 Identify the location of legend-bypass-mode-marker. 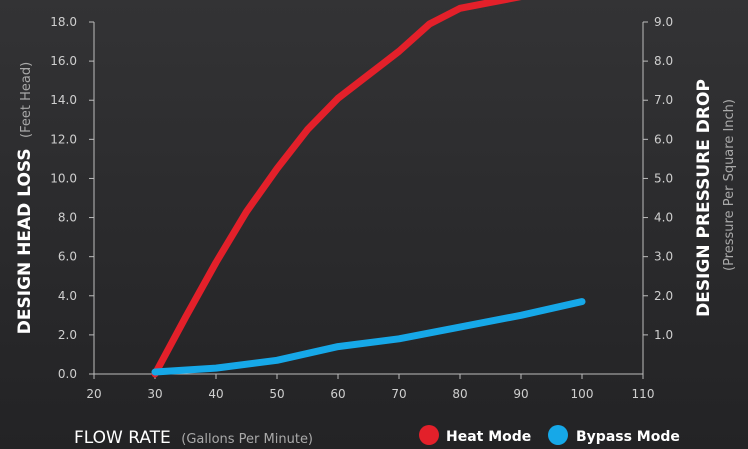
(558, 435).